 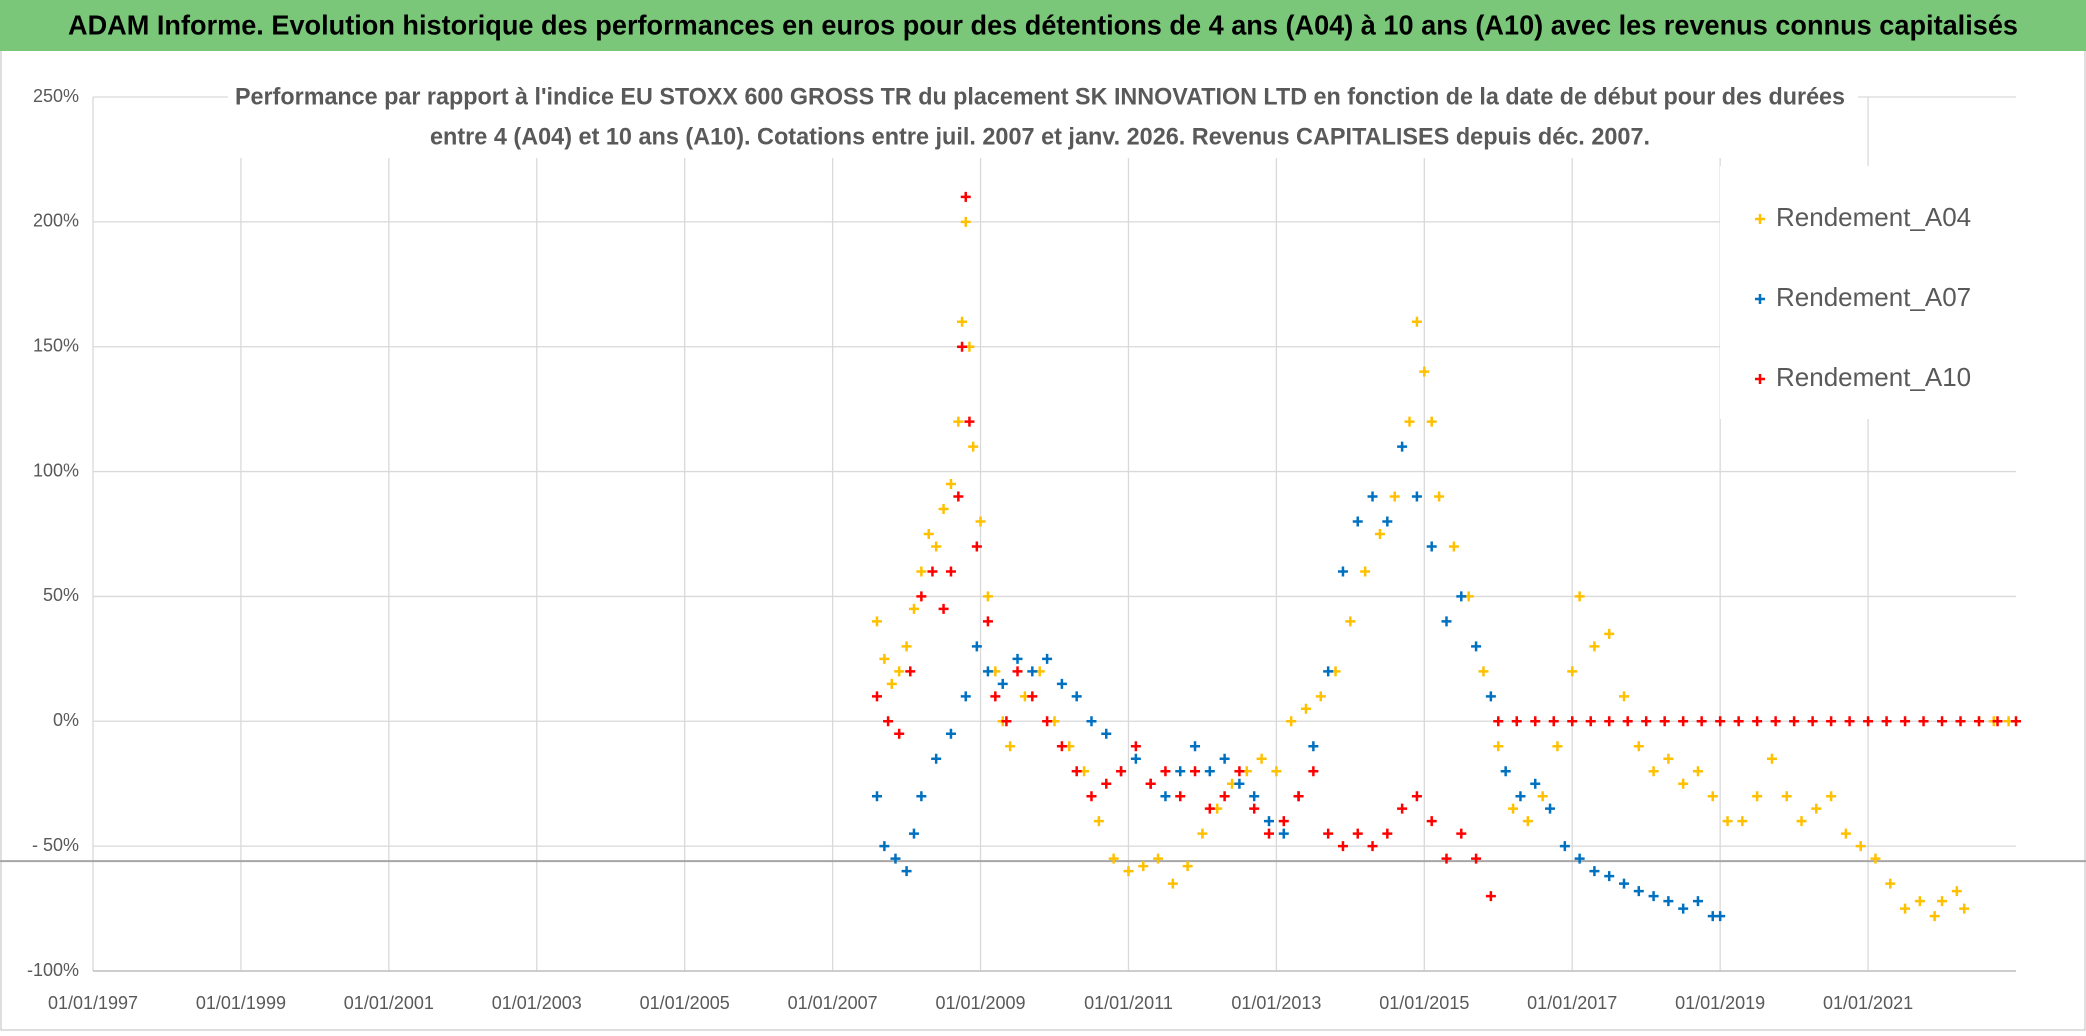 What do you see at coordinates (980, 1003) in the screenshot?
I see `x-tick-label: 01/01/2009` at bounding box center [980, 1003].